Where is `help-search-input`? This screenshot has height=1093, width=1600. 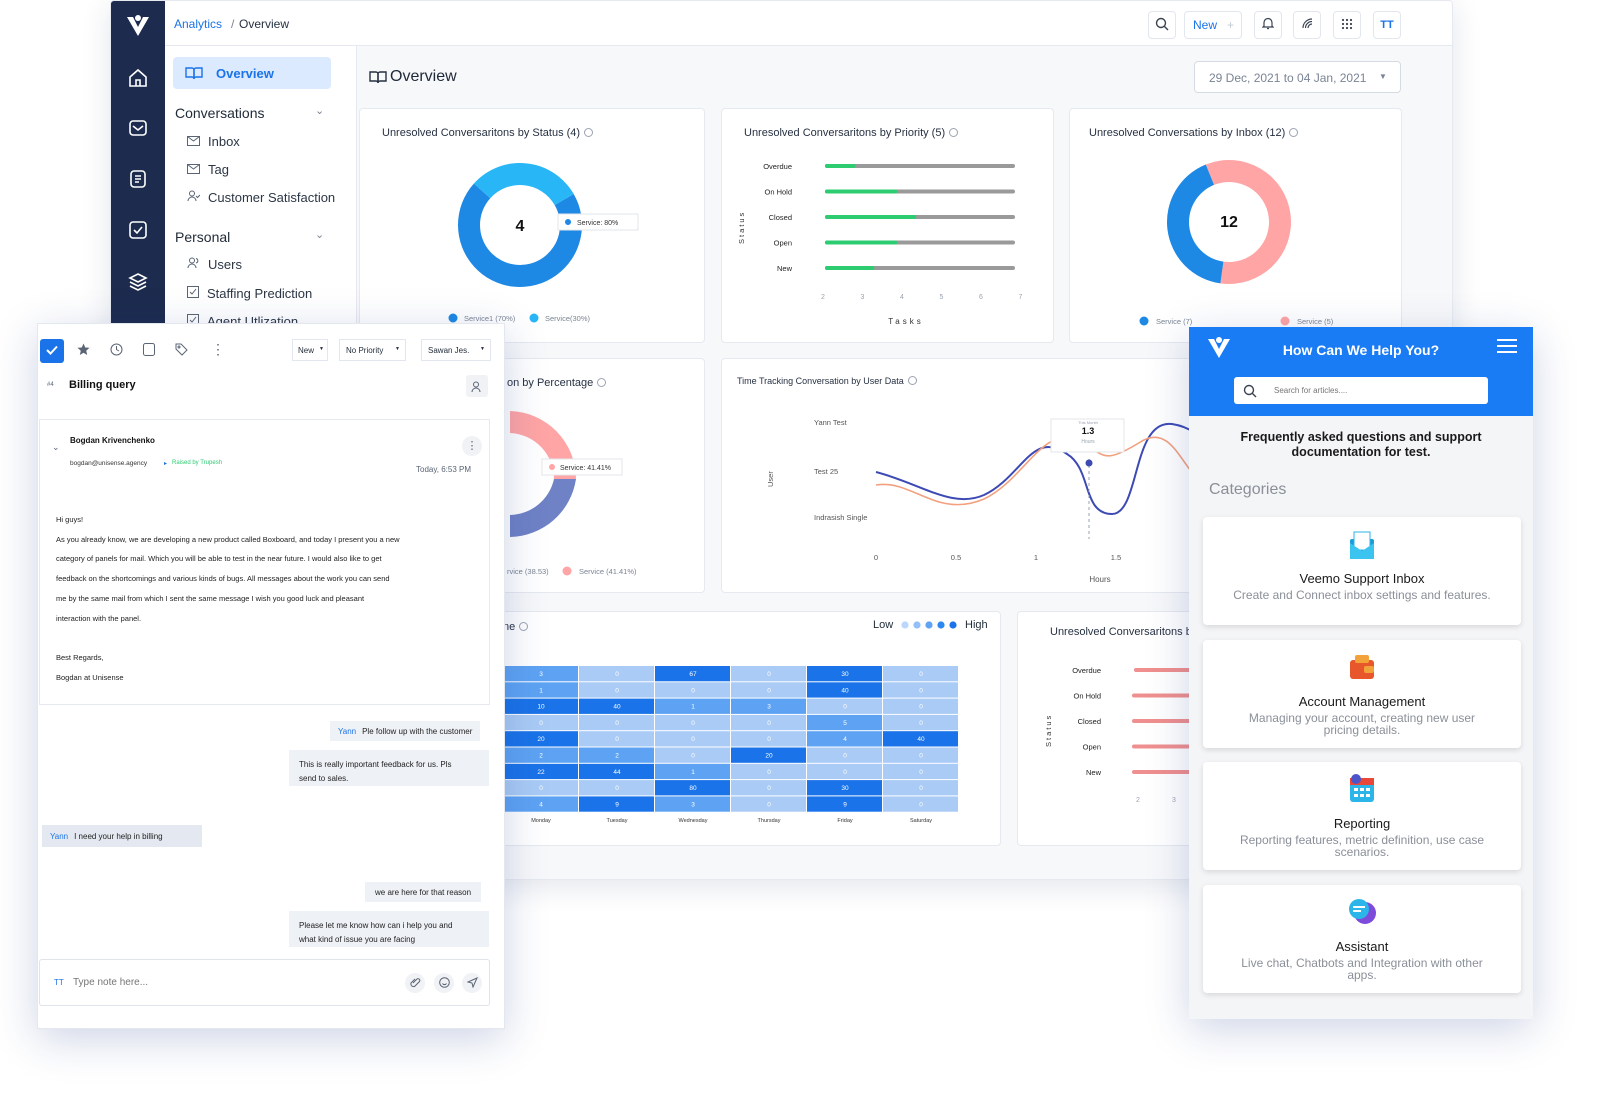
help-search-input is located at coordinates (1374, 390).